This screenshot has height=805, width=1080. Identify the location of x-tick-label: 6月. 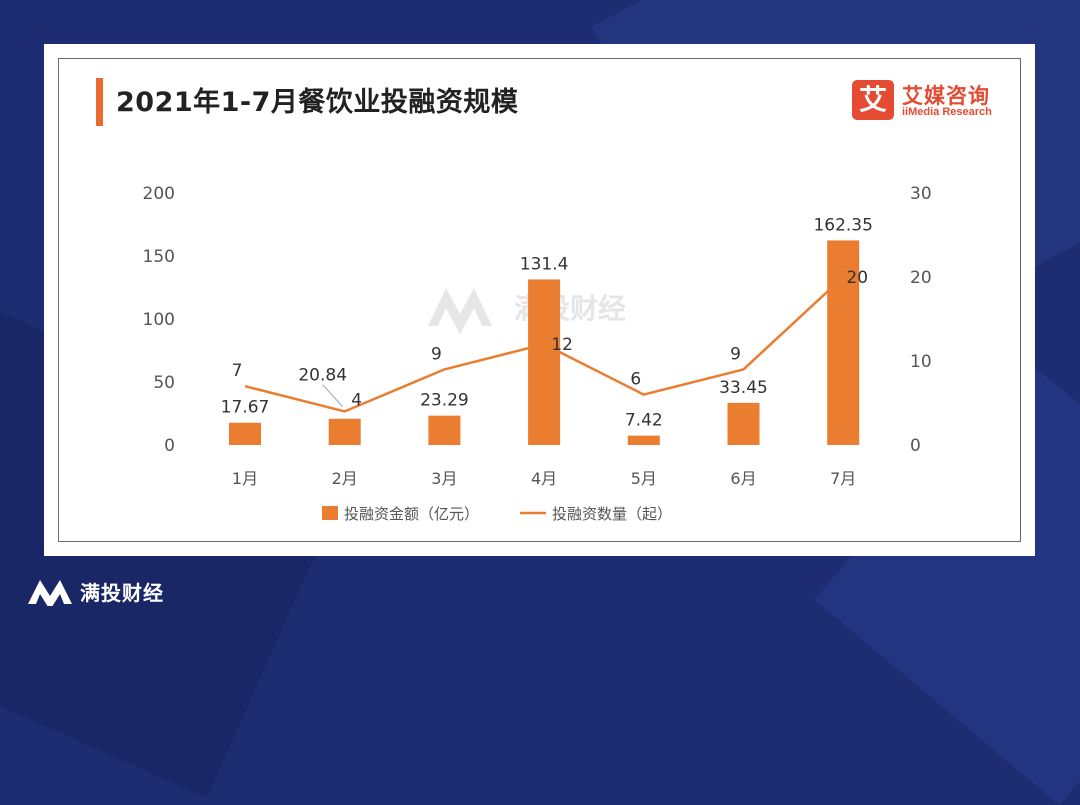
(743, 478).